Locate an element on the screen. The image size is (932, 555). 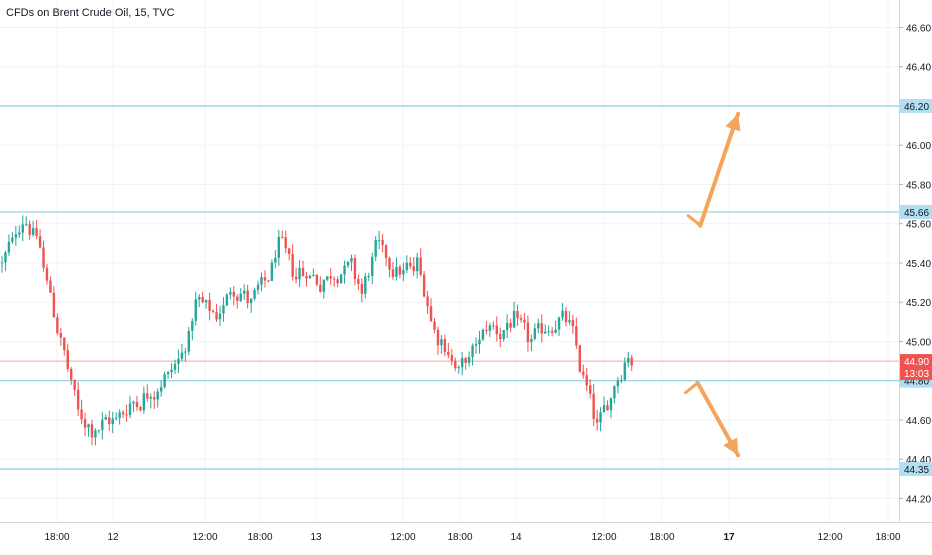
time-tick-label: 18:00 is located at coordinates (56, 537).